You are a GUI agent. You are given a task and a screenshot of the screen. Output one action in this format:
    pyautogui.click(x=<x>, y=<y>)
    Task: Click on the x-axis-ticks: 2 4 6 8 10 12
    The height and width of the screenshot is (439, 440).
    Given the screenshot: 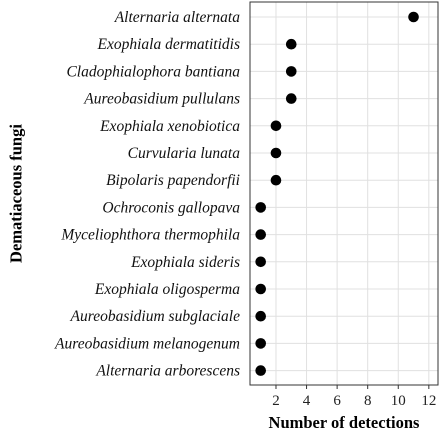 What is the action you would take?
    pyautogui.click(x=354, y=397)
    